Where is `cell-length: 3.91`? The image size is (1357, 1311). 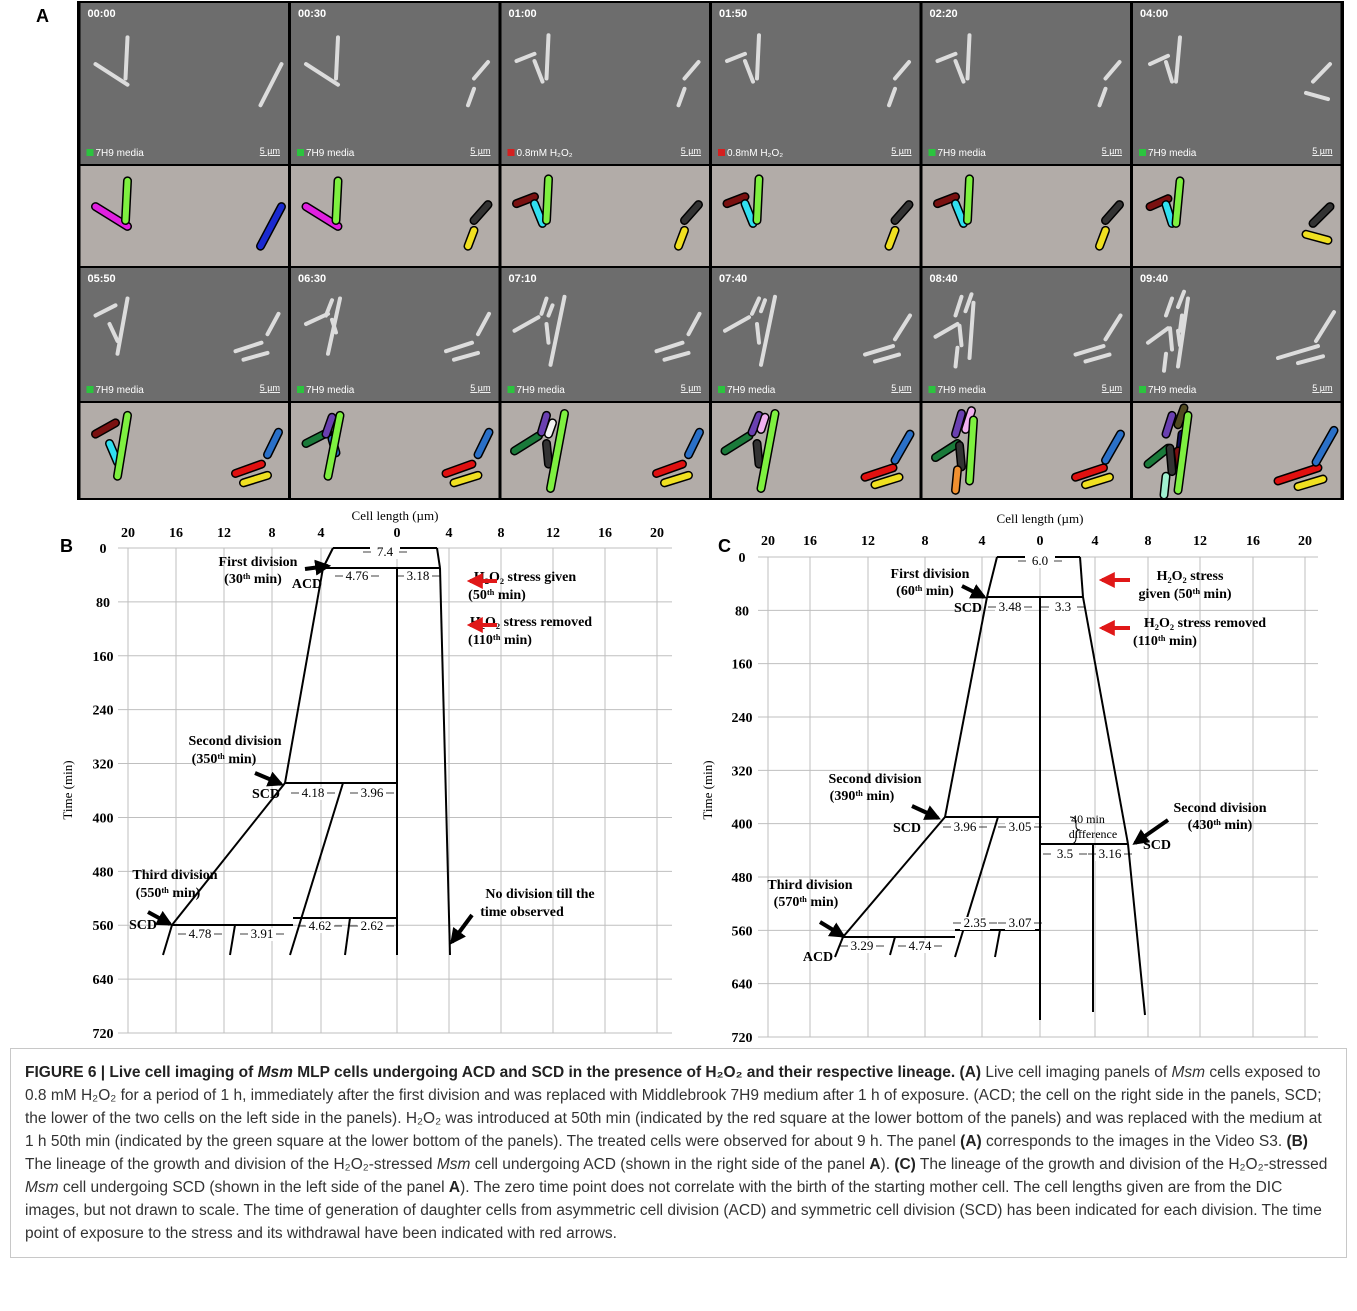
cell-length: 3.91 is located at coordinates (262, 933).